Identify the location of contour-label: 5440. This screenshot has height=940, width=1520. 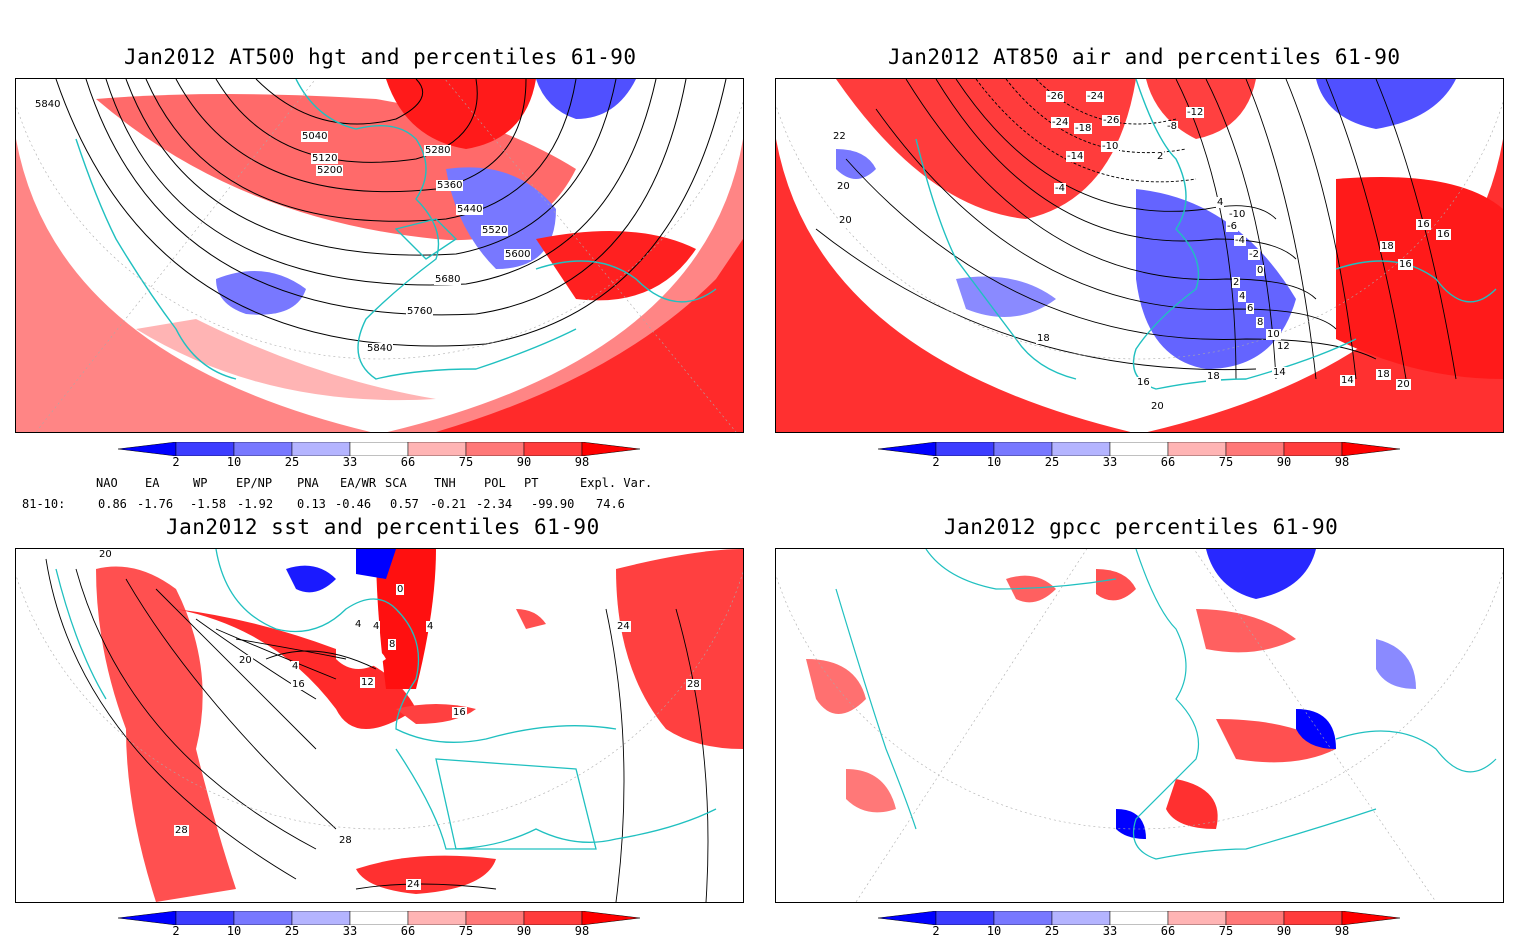
(470, 209).